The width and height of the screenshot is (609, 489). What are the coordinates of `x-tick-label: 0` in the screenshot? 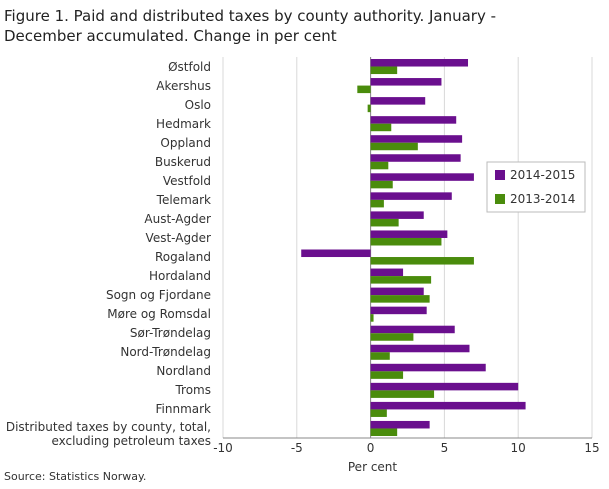 It's located at (371, 448).